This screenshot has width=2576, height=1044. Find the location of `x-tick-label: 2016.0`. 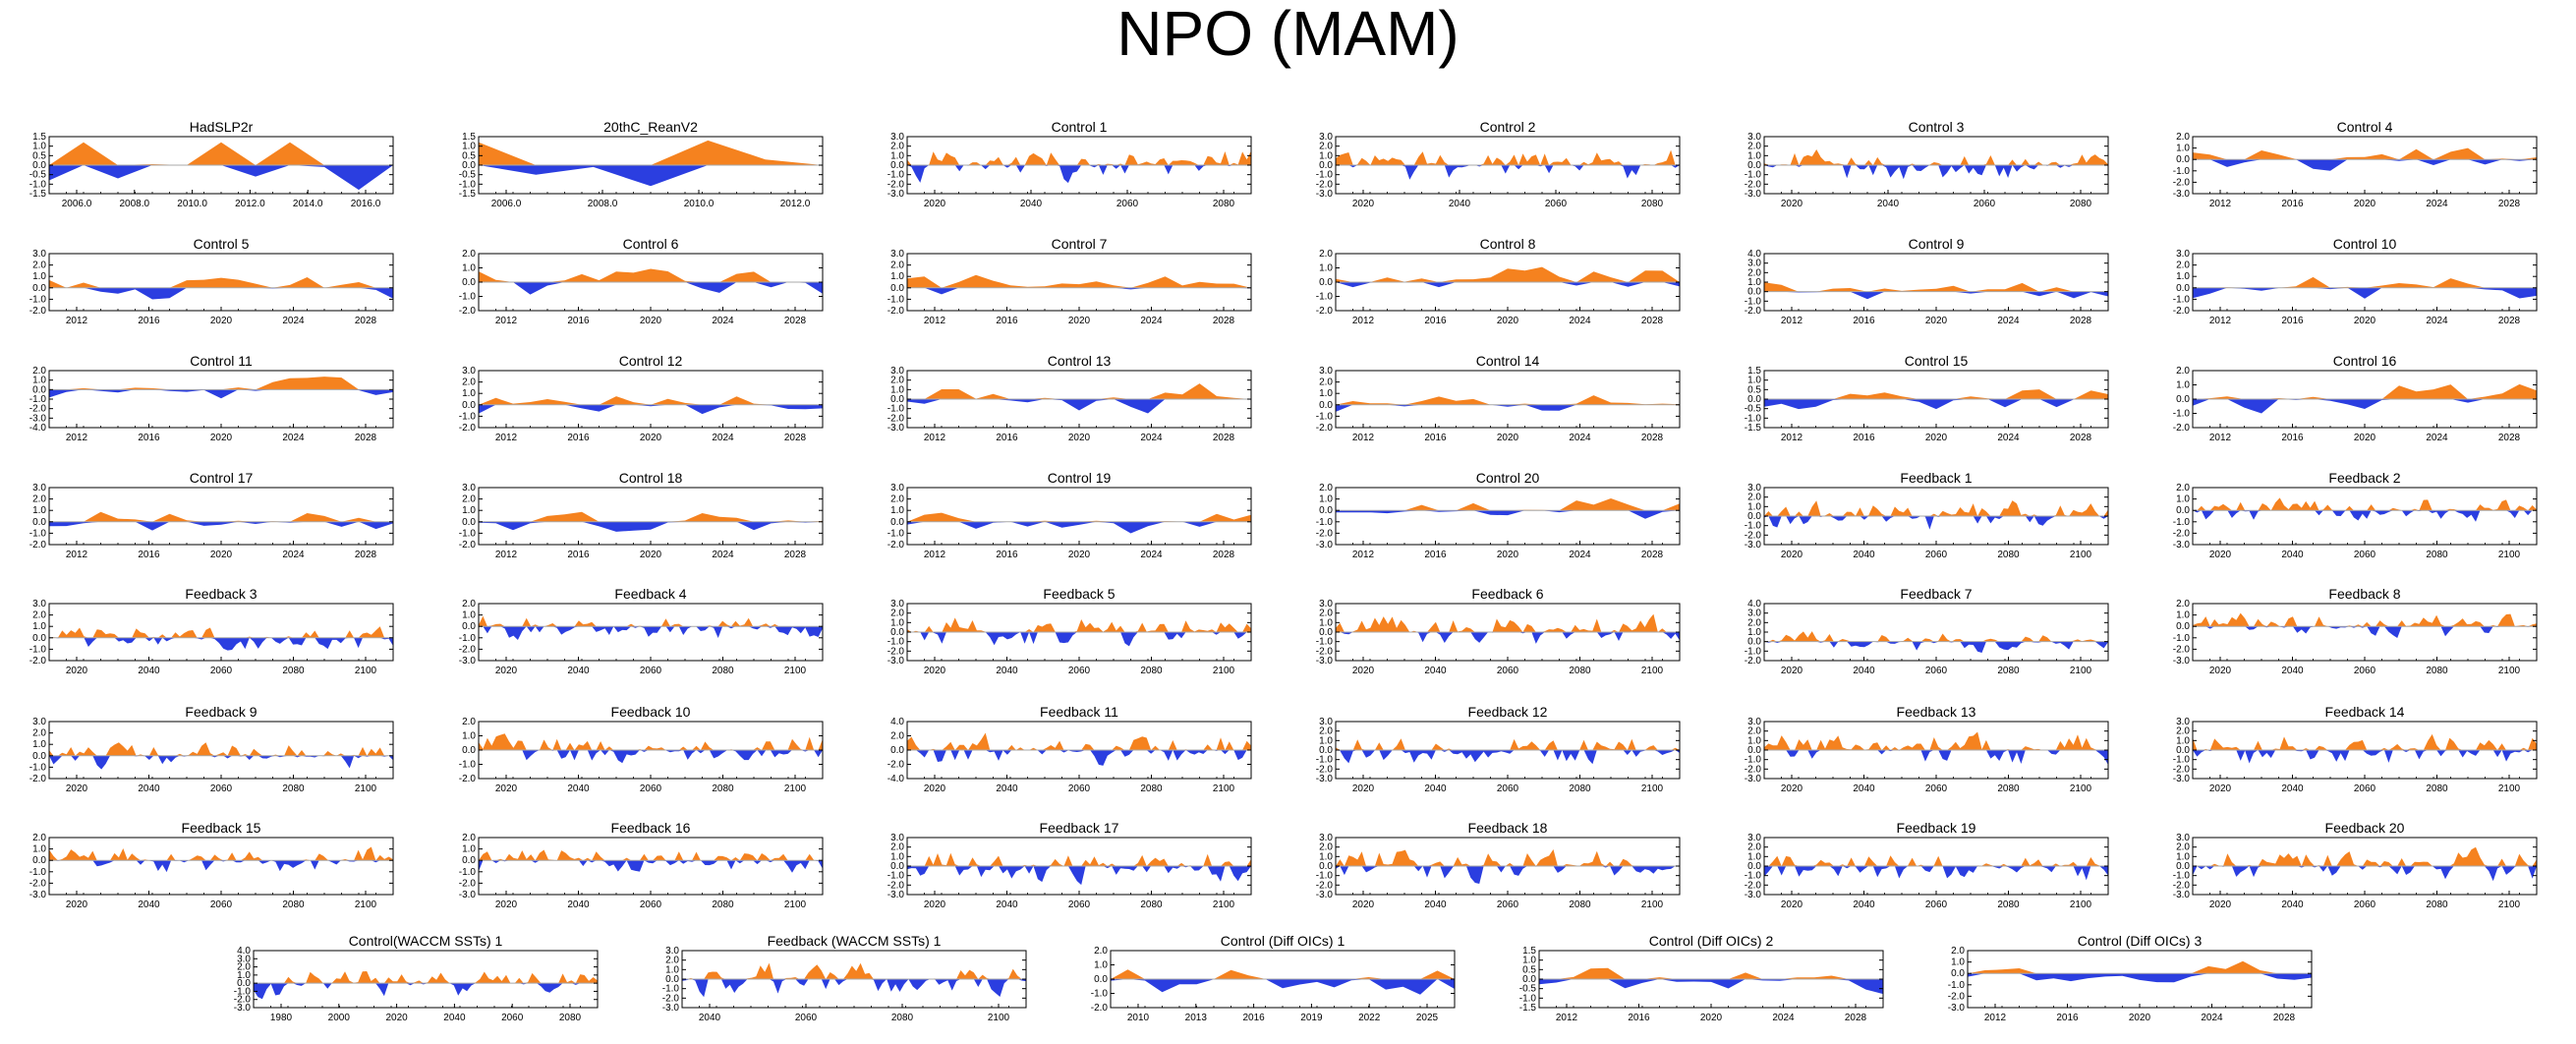

x-tick-label: 2016.0 is located at coordinates (366, 204).